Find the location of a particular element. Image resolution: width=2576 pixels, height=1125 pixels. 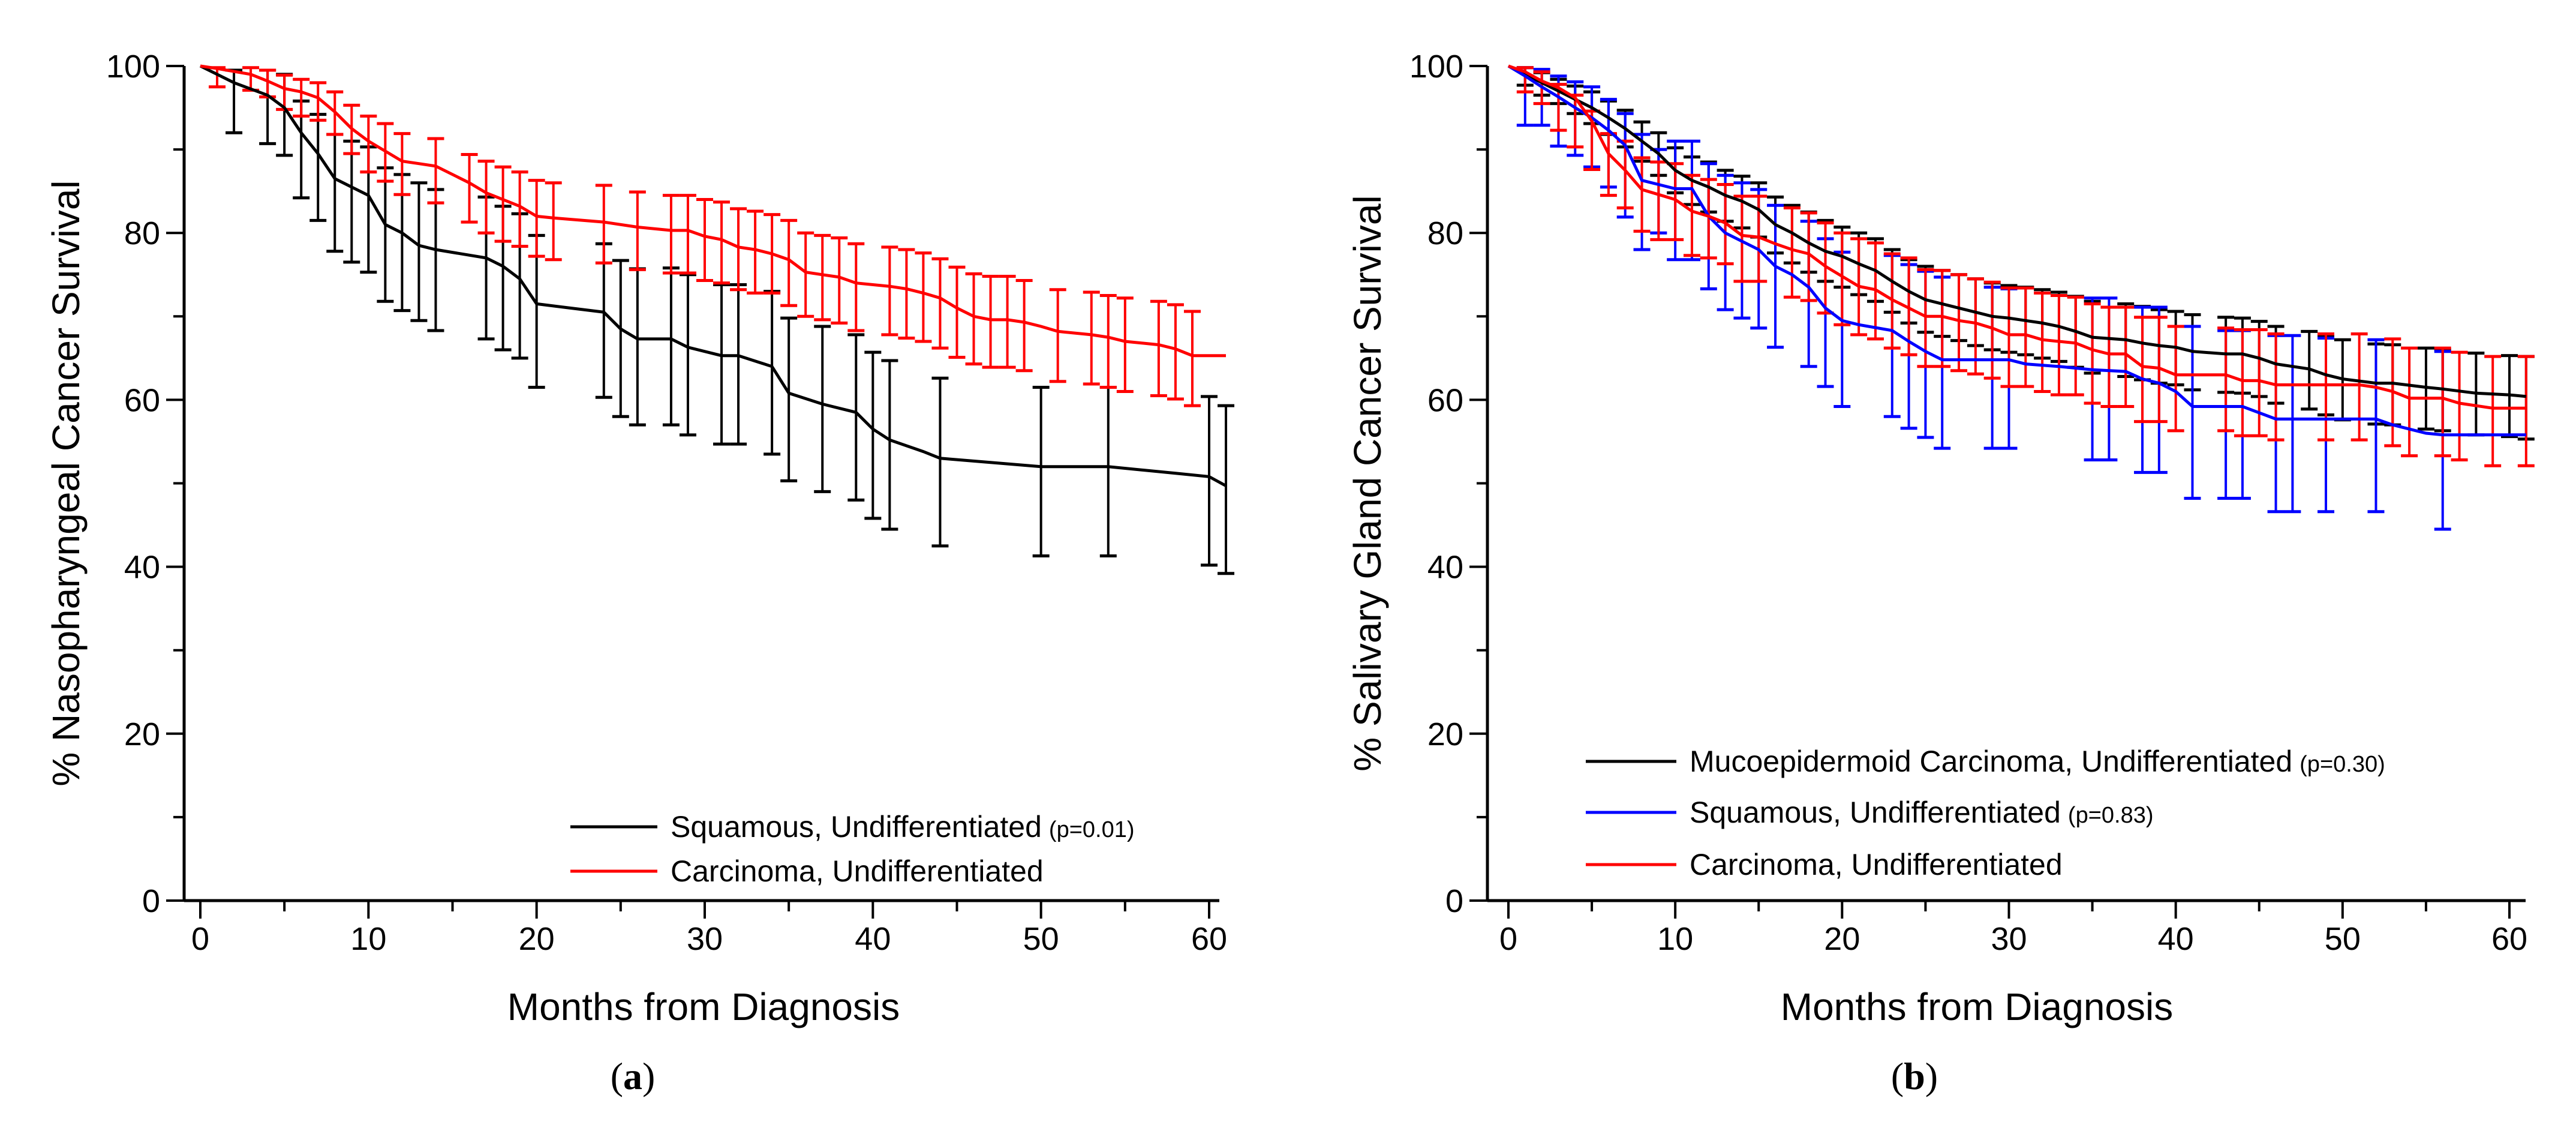

x-tick-label: 60 is located at coordinates (1209, 939).